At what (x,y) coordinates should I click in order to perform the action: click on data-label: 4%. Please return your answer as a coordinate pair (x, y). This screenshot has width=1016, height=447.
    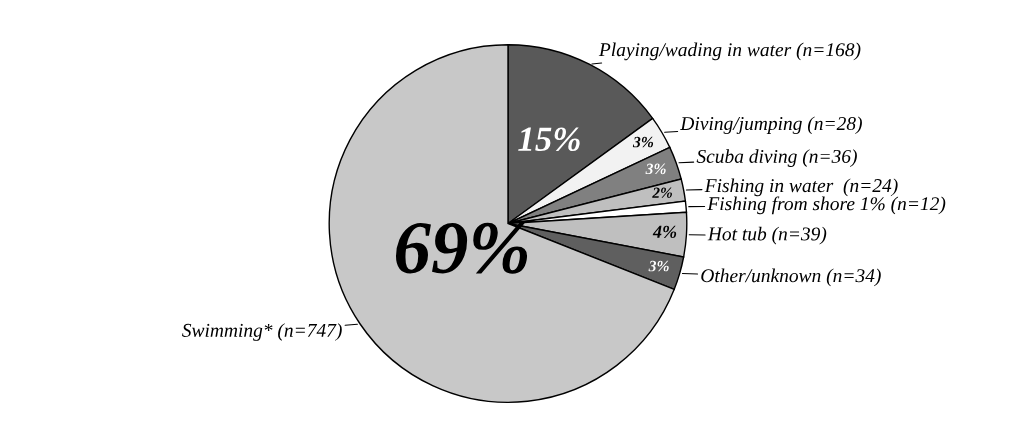
    Looking at the image, I should click on (664, 231).